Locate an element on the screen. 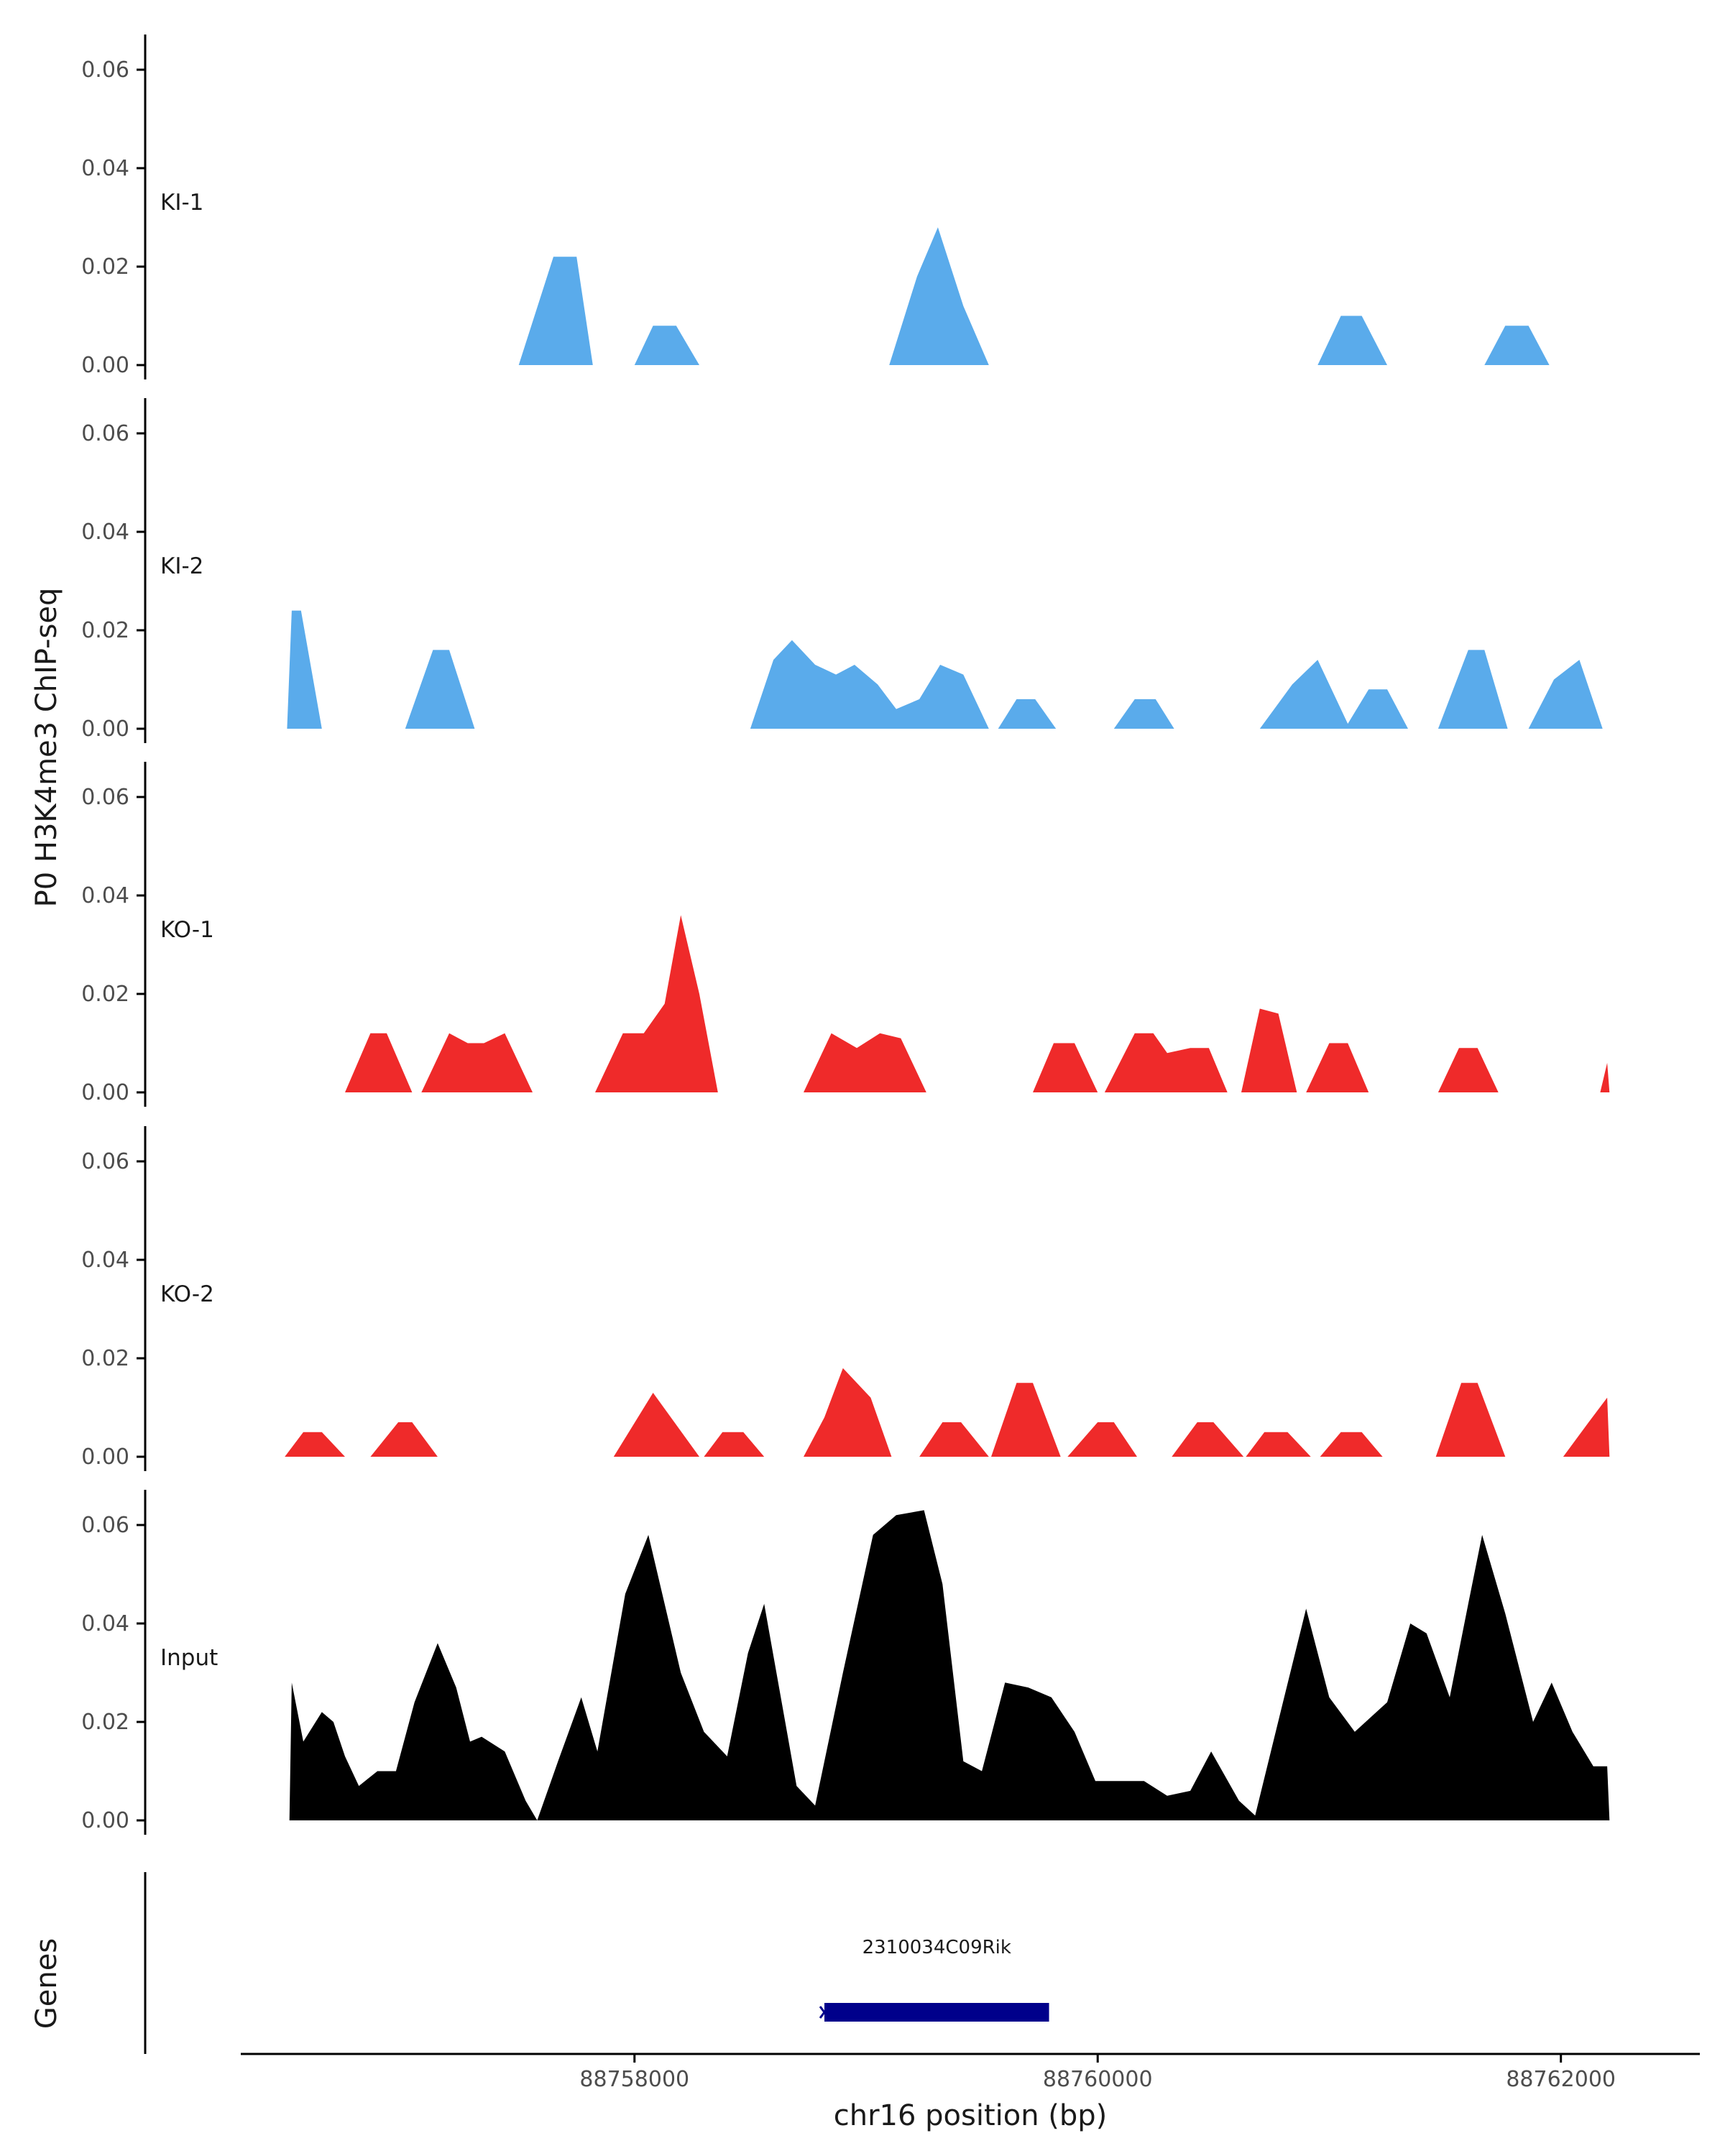 The width and height of the screenshot is (1725, 2156). track-label: KO-2 is located at coordinates (187, 1294).